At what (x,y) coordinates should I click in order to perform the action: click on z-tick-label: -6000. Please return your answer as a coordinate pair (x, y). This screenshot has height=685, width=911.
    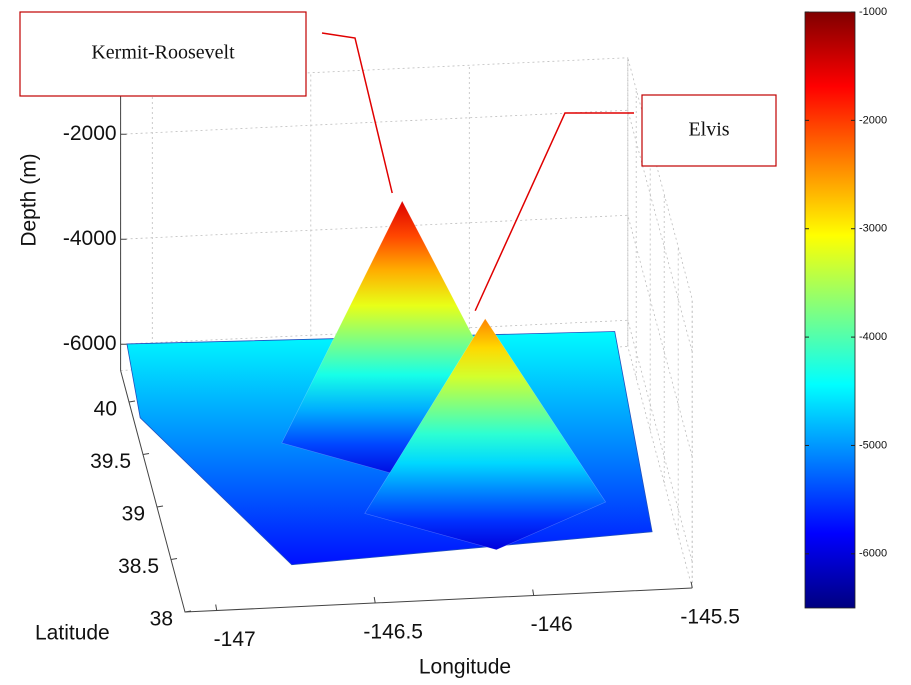
    Looking at the image, I should click on (90, 343).